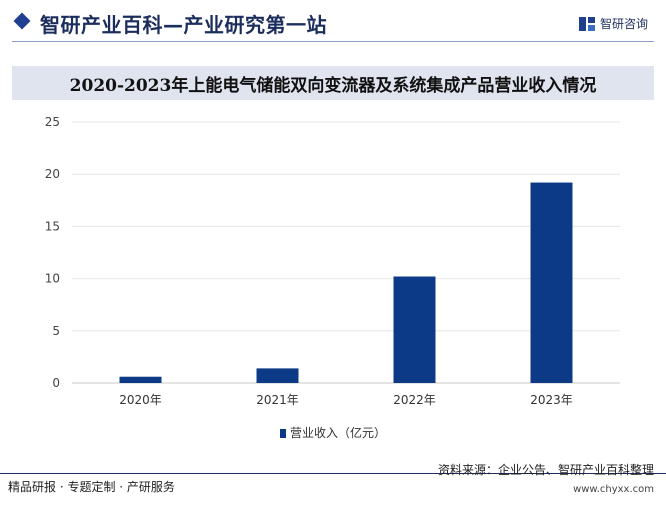 The image size is (666, 506). What do you see at coordinates (551, 400) in the screenshot?
I see `x-tick-label: 2023年` at bounding box center [551, 400].